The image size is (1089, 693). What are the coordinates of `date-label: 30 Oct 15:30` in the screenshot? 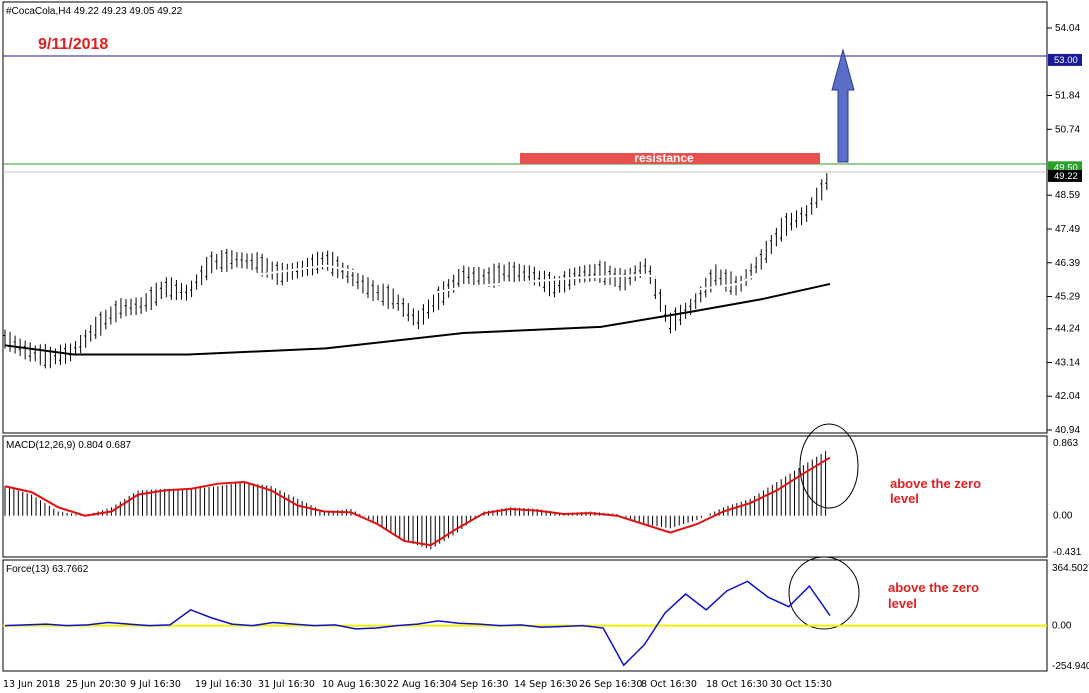 It's located at (801, 684).